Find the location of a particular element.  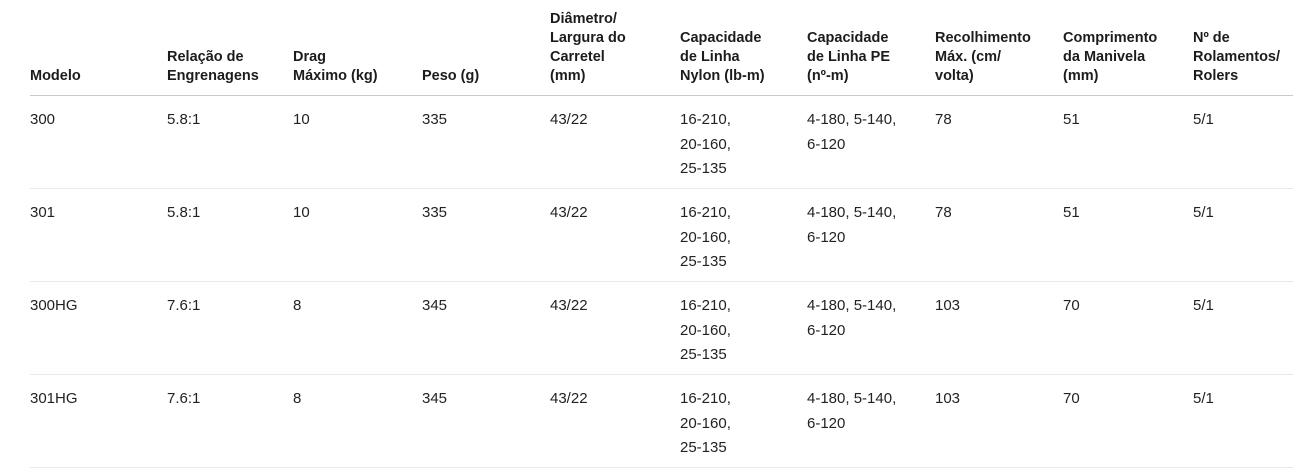

col-header-drag-maximo: Drag Máximo (kg) is located at coordinates (357, 48).